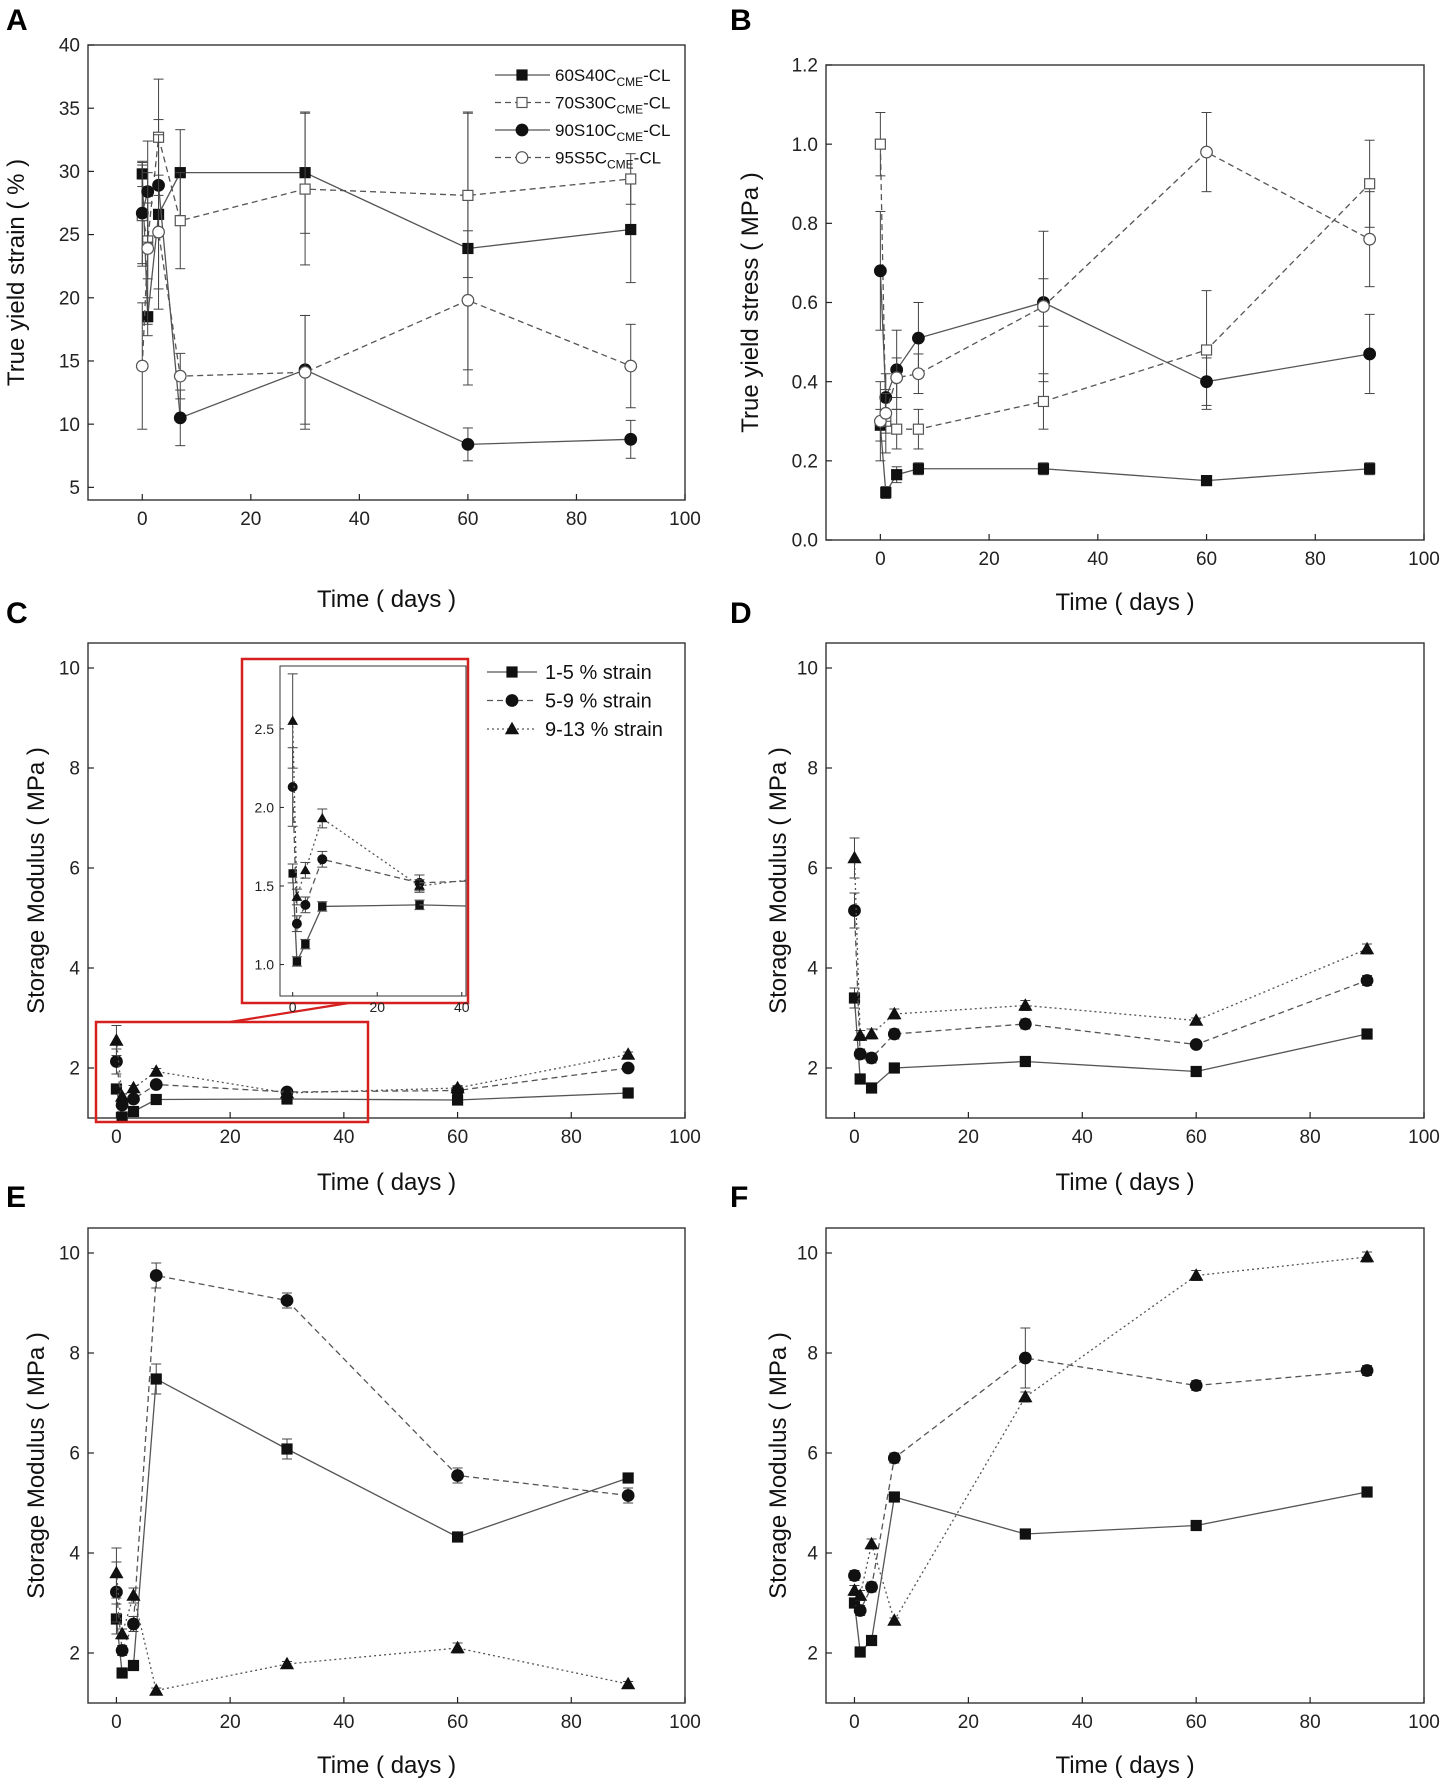 This screenshot has height=1790, width=1450. I want to click on y-tick-label: 5, so click(74, 488).